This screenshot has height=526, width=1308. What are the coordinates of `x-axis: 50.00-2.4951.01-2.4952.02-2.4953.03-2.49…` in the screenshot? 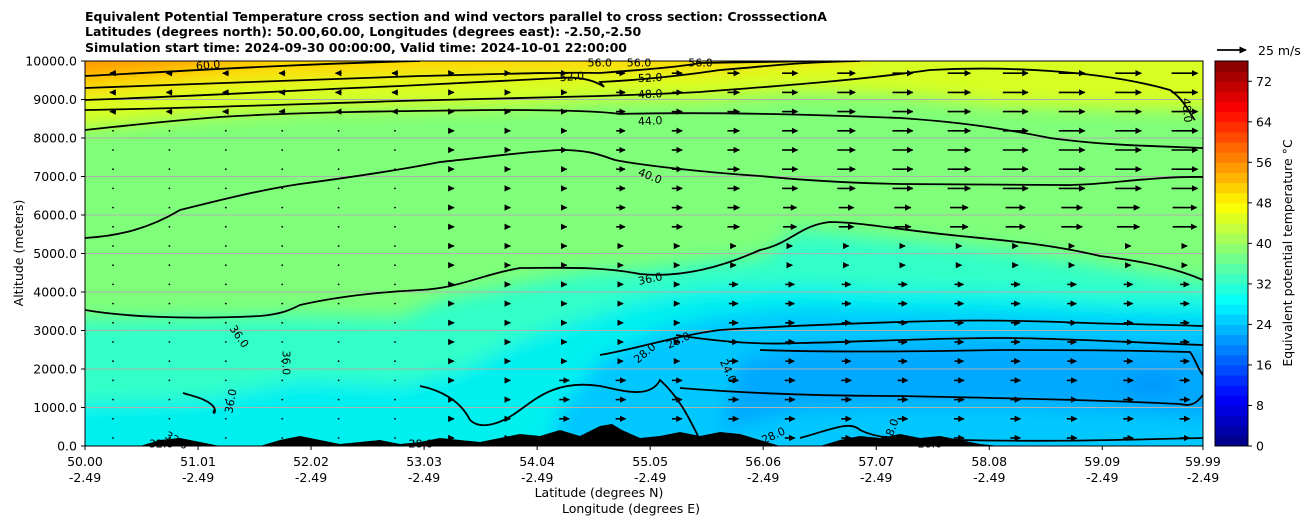 It's located at (644, 465).